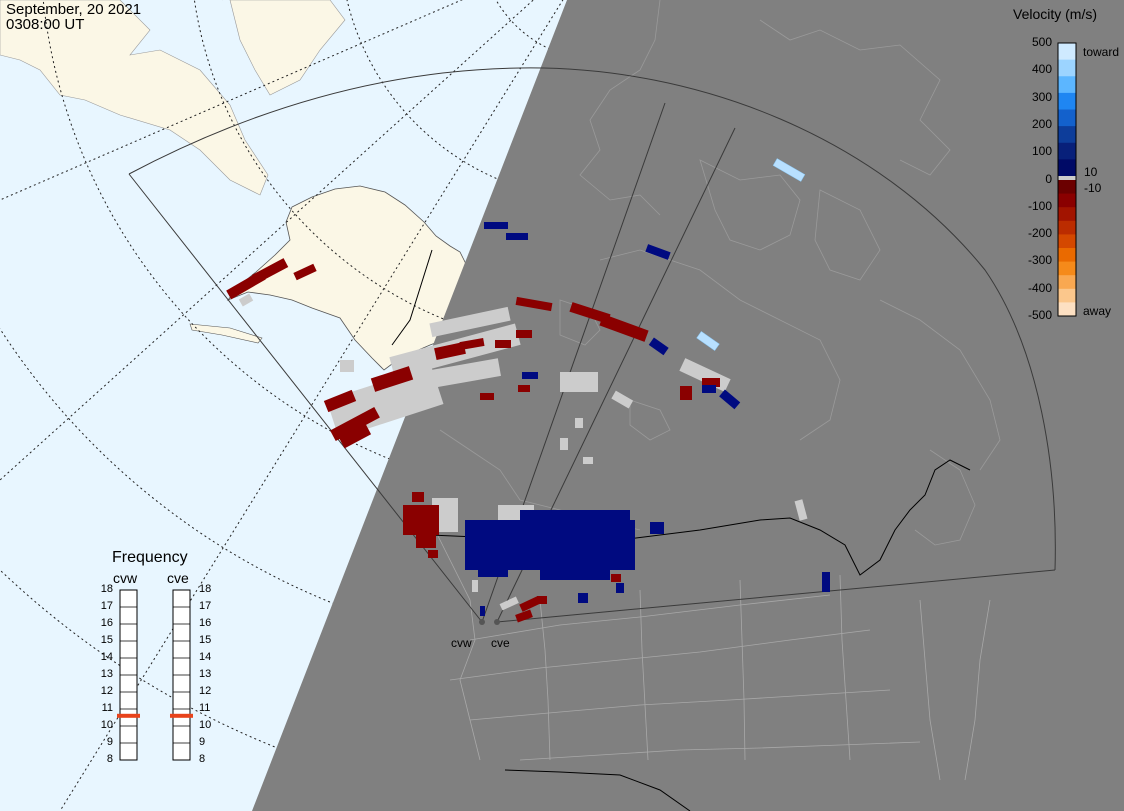 The height and width of the screenshot is (811, 1124). What do you see at coordinates (1039, 287) in the screenshot?
I see `colorbar-tick-label: -400` at bounding box center [1039, 287].